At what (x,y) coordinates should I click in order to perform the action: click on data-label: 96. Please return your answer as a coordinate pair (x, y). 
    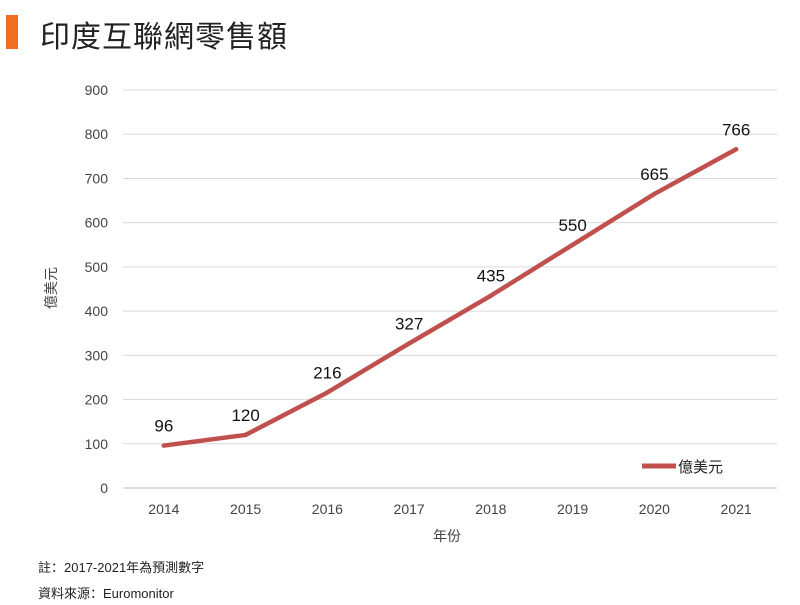
    Looking at the image, I should click on (163, 426).